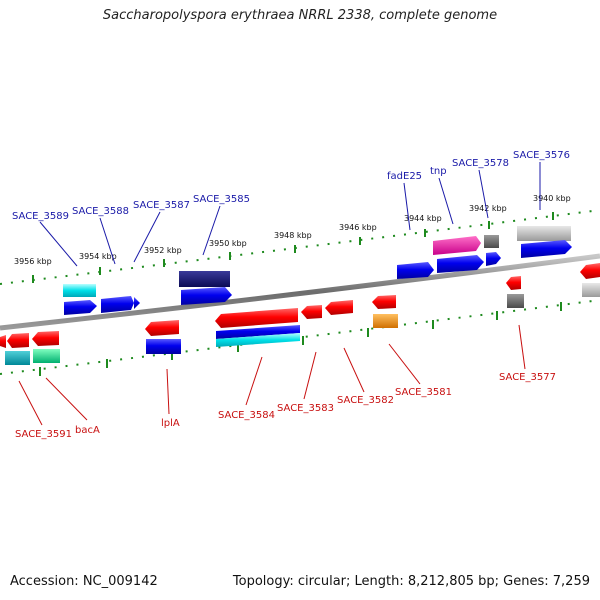 This screenshot has height=600, width=600. Describe the element at coordinates (385, 321) in the screenshot. I see `gene-sace-3581-orange` at that location.